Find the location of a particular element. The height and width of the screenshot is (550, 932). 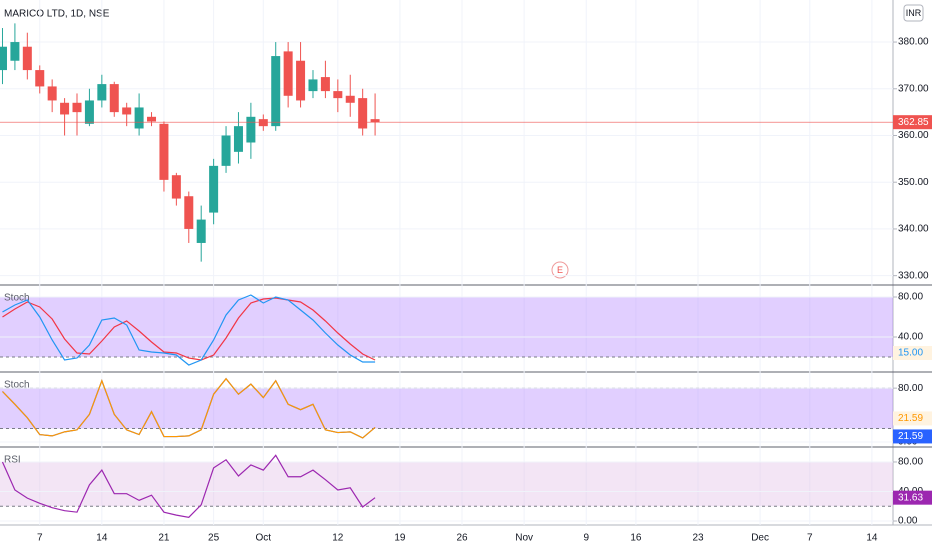

y-tick-label: 330.00 is located at coordinates (913, 275).